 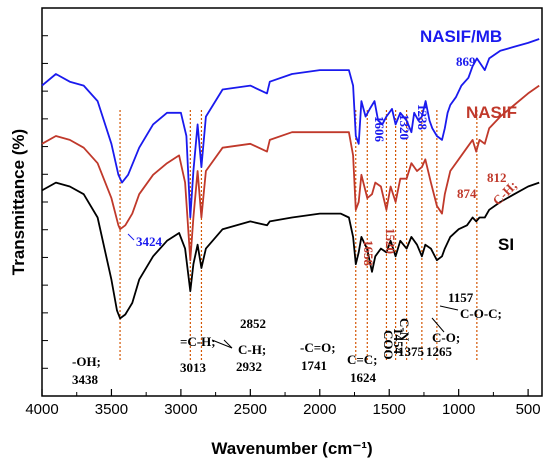 What do you see at coordinates (318, 347) in the screenshot?
I see `annotation-co-label: -C=O;` at bounding box center [318, 347].